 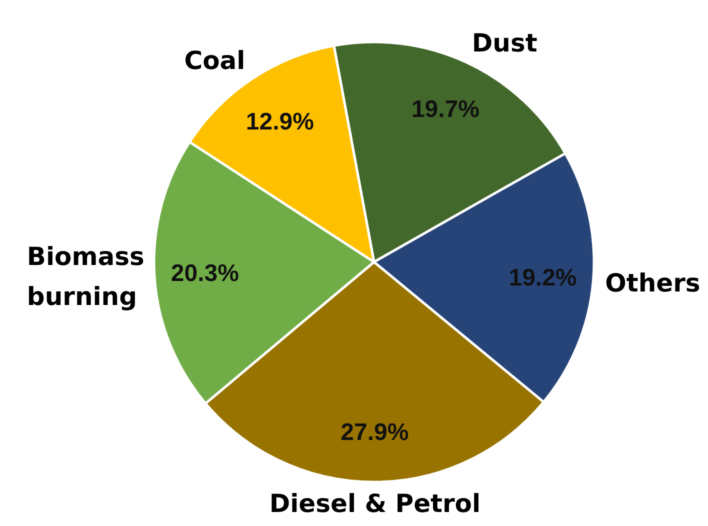 What do you see at coordinates (652, 283) in the screenshot?
I see `slice-label: Others` at bounding box center [652, 283].